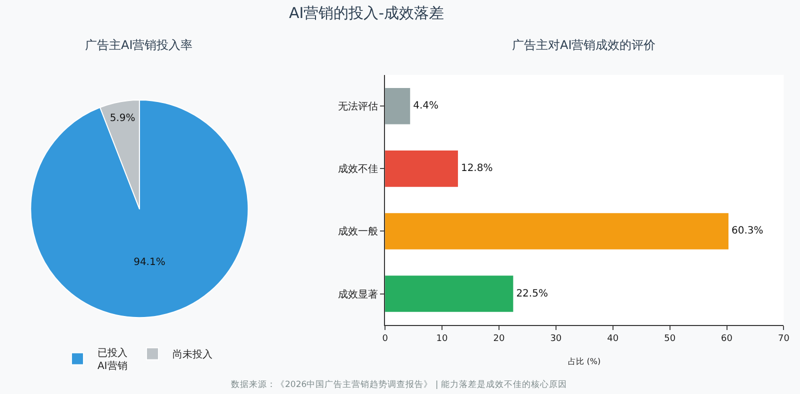 The image size is (800, 394). Describe the element at coordinates (532, 294) in the screenshot. I see `data-label: 22.5%` at that location.